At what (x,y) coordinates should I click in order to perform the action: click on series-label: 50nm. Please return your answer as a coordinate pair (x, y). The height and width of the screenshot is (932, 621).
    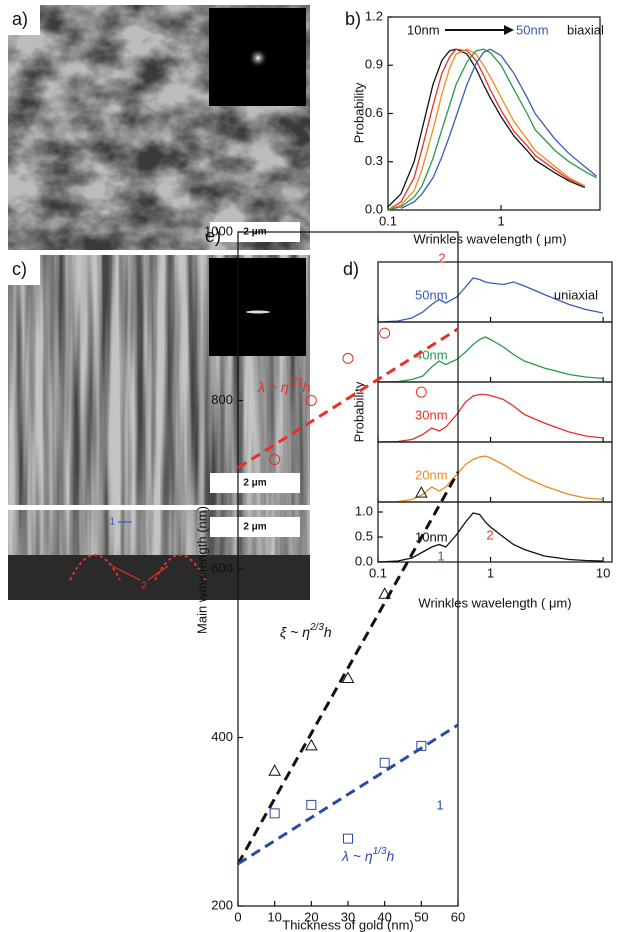
    Looking at the image, I should click on (431, 294).